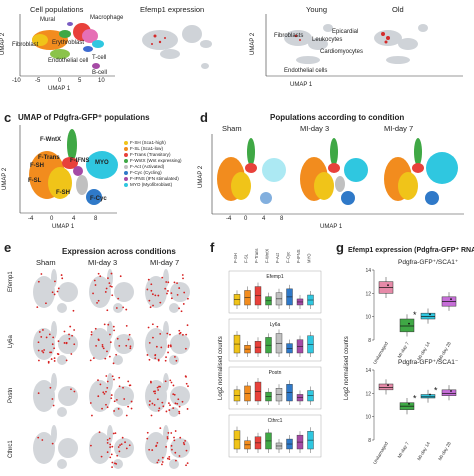 The height and width of the screenshot is (476, 474). I want to click on label-f-cyc: F-Cyc, so click(98, 199).